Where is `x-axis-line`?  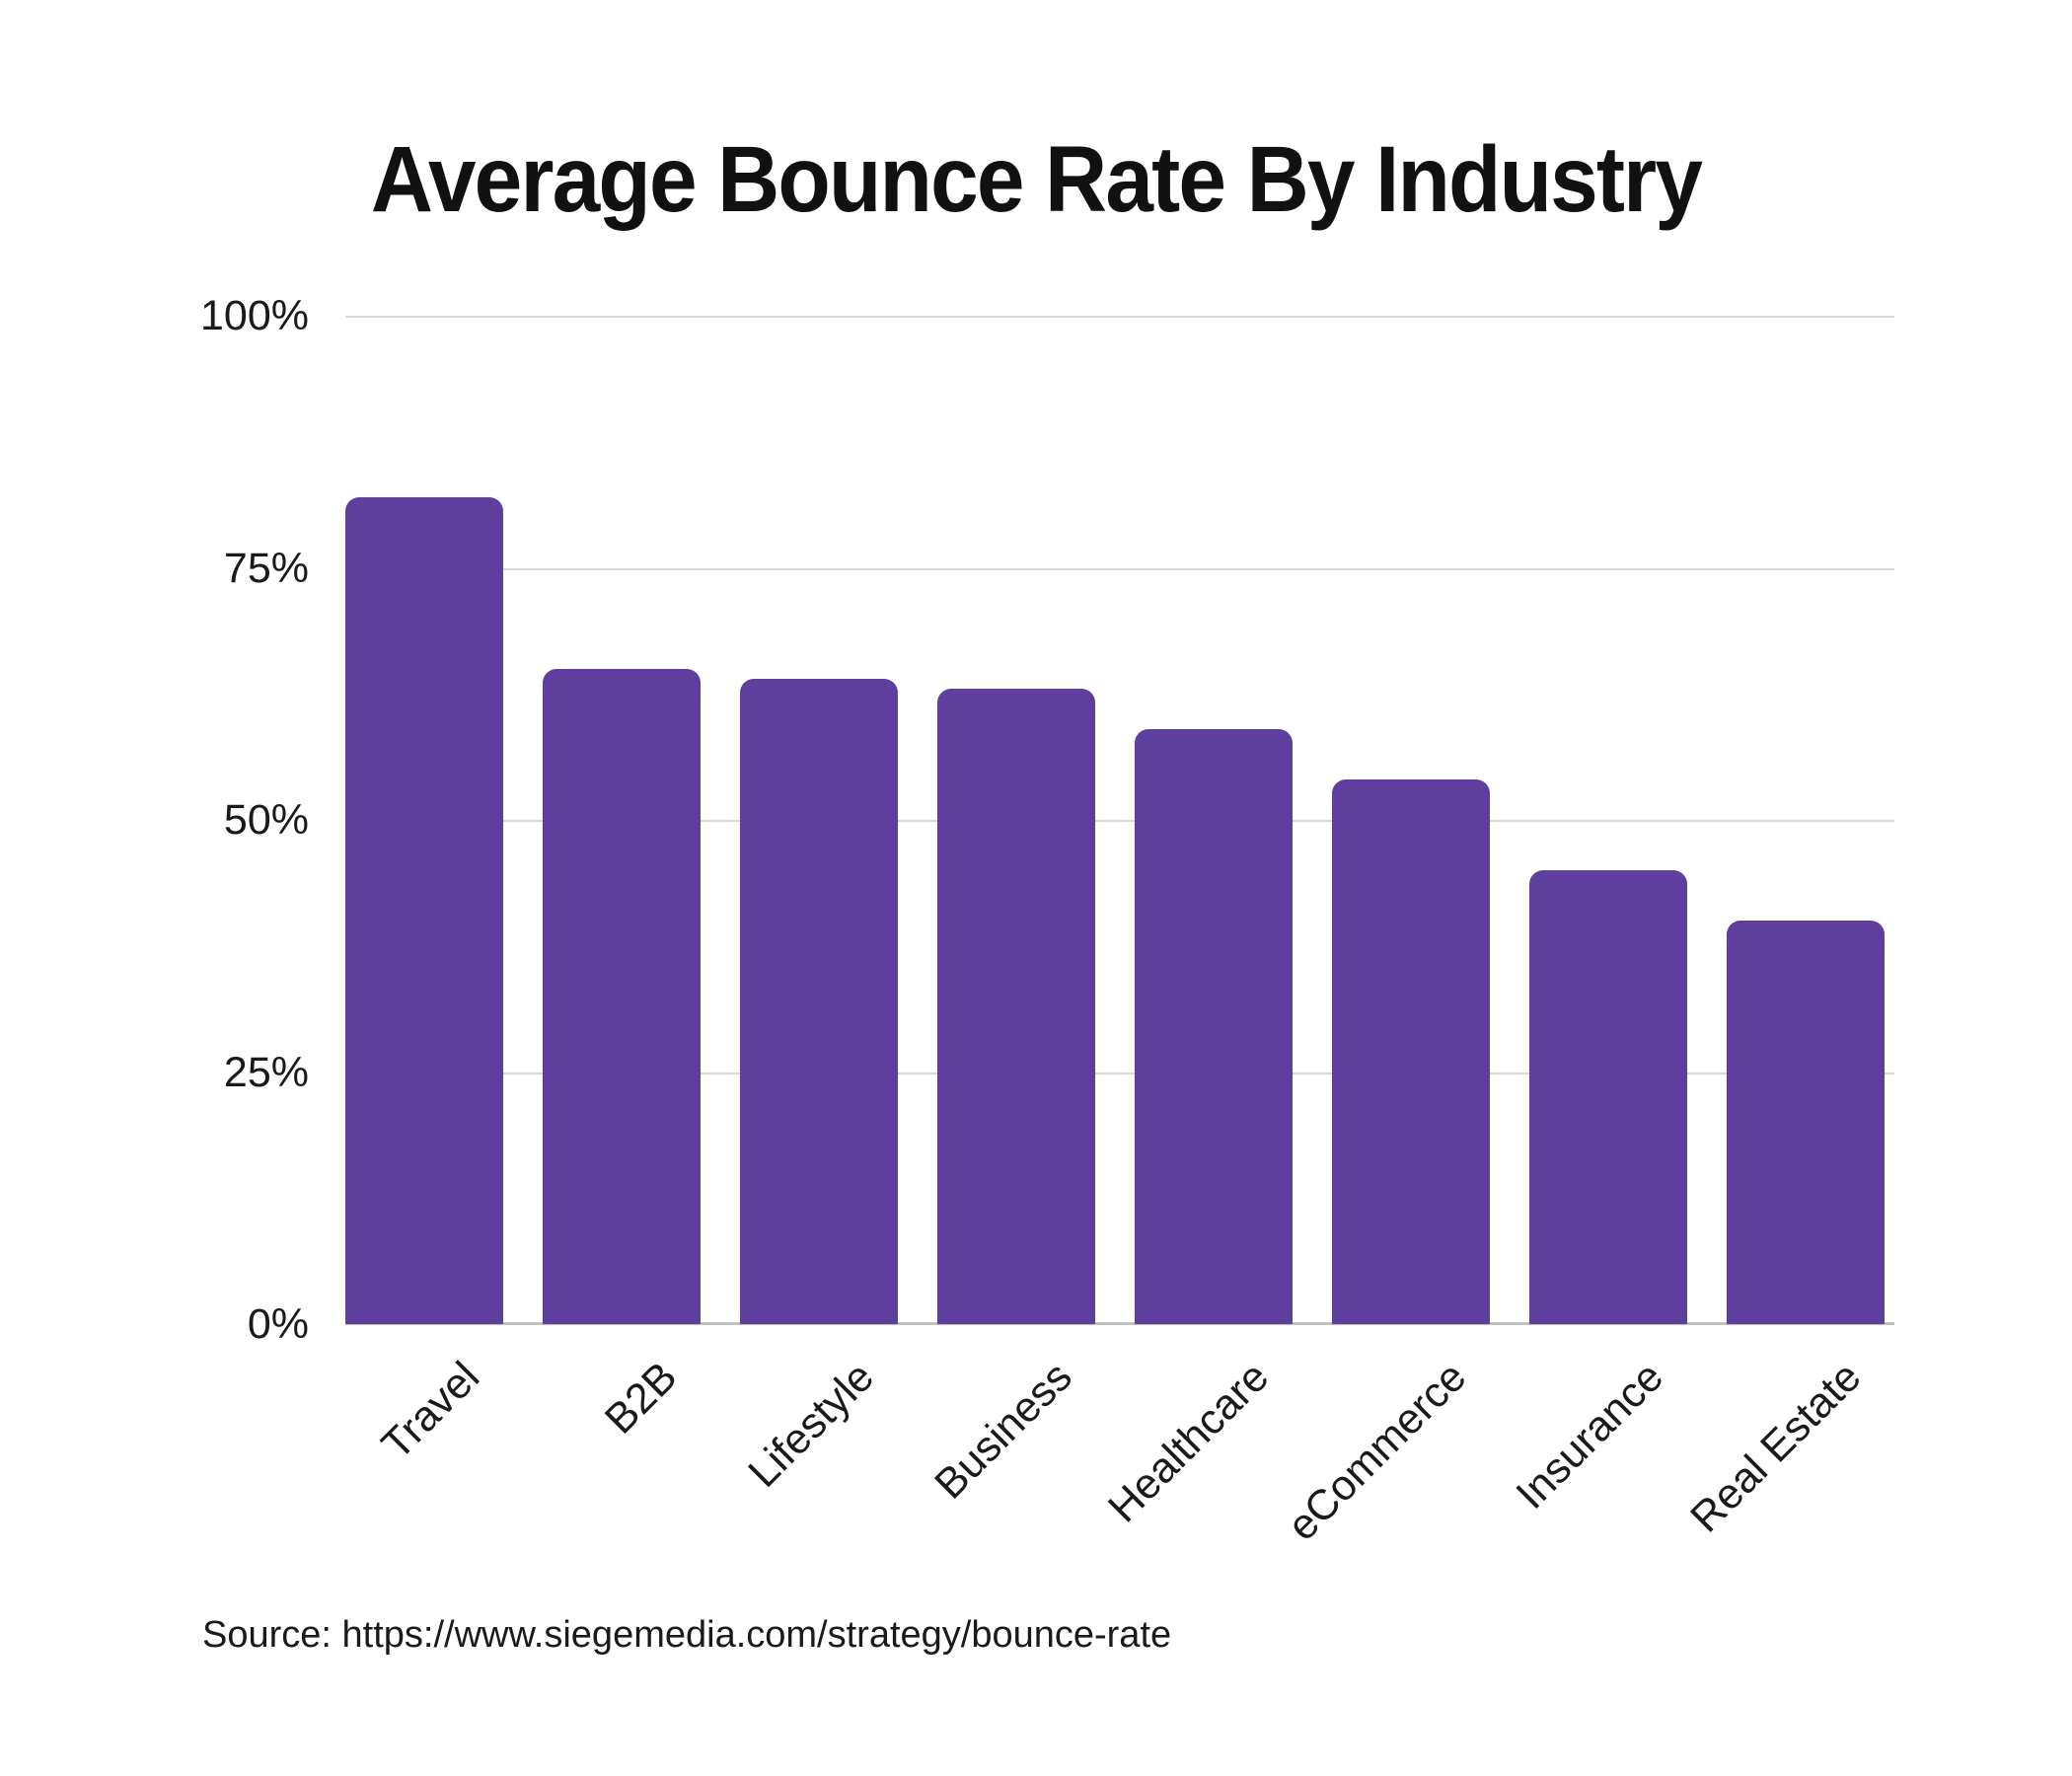 x-axis-line is located at coordinates (1120, 1323).